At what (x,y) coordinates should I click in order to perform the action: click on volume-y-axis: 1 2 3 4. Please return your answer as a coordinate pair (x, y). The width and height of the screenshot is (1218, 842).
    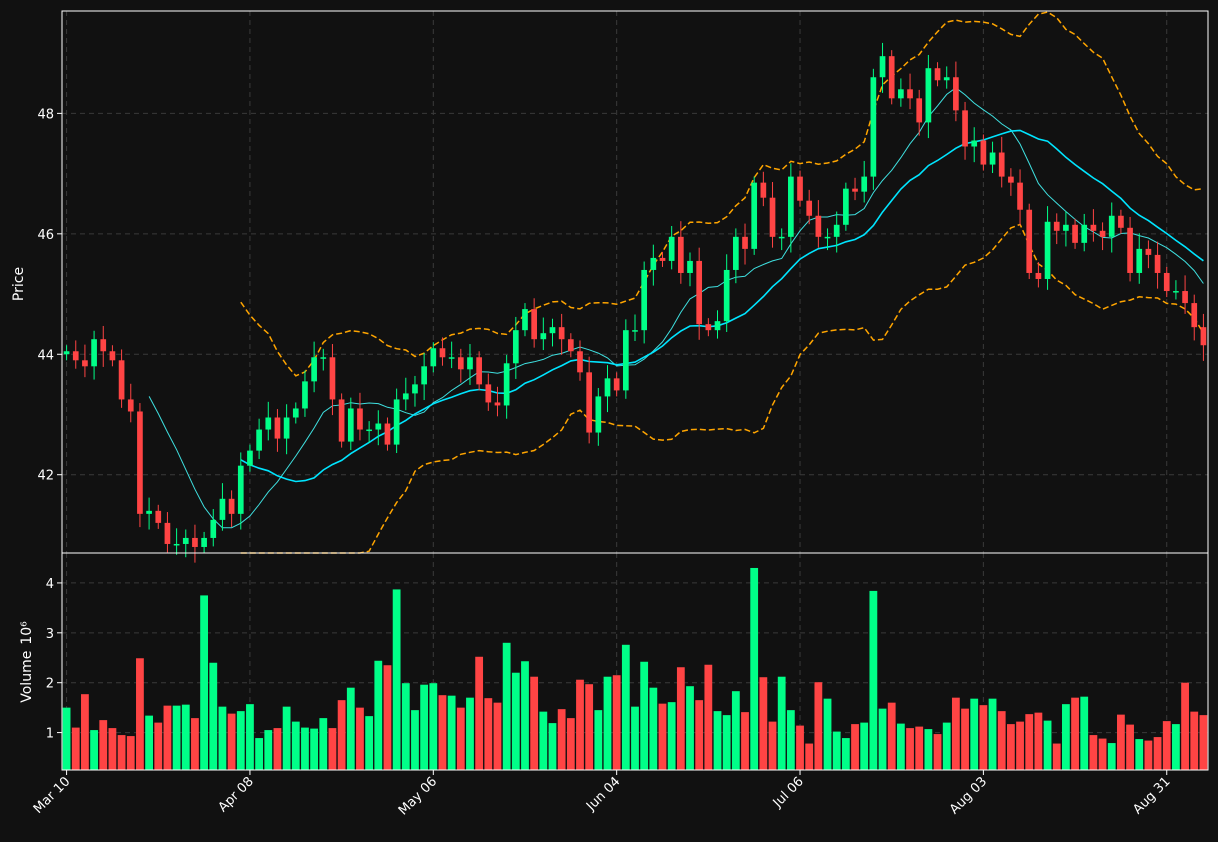
    Looking at the image, I should click on (54, 659).